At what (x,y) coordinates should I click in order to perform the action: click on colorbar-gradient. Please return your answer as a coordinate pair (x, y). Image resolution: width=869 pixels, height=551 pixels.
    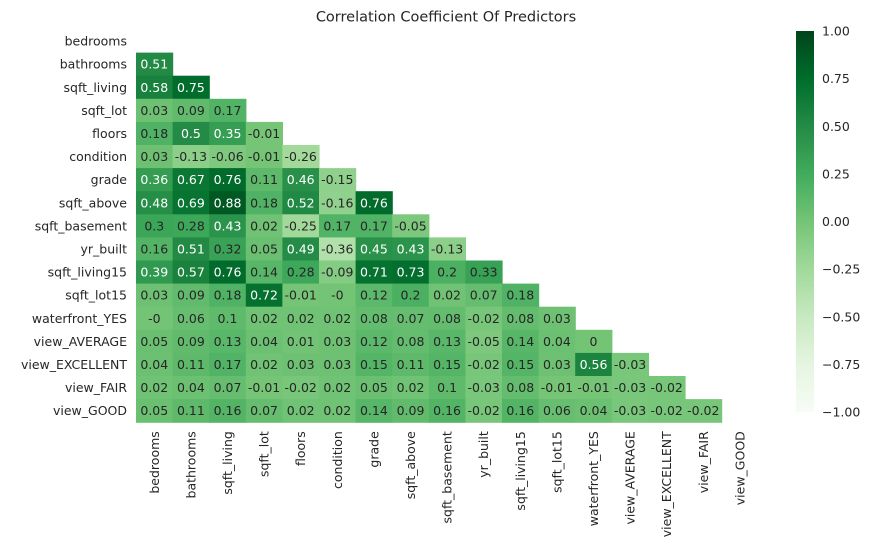
    Looking at the image, I should click on (805, 221).